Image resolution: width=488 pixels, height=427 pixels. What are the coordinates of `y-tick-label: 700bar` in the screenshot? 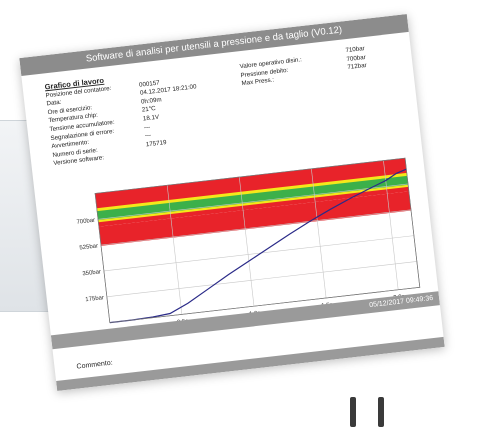 It's located at (85, 222).